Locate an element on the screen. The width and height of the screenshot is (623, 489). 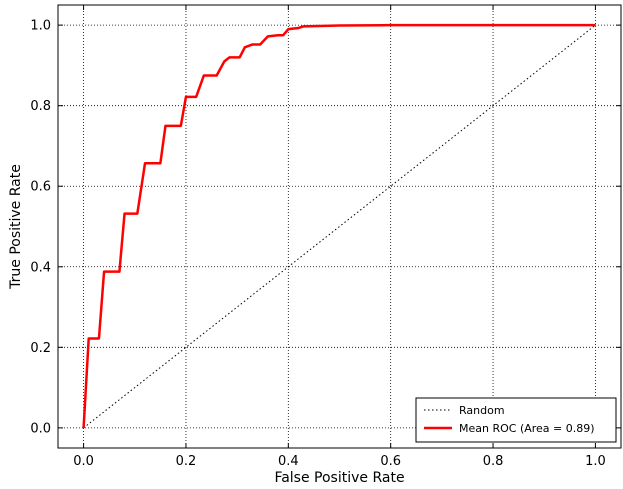
y-tick-label: 0.2 is located at coordinates (40, 348).